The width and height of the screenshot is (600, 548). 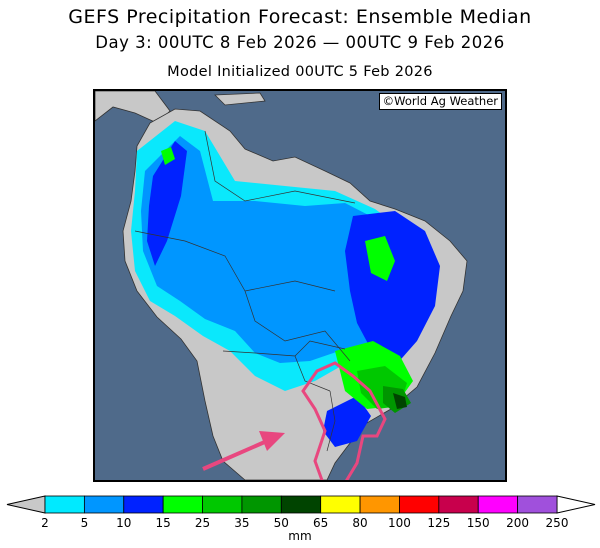 I want to click on colorbar-tick-label: 15, so click(x=163, y=523).